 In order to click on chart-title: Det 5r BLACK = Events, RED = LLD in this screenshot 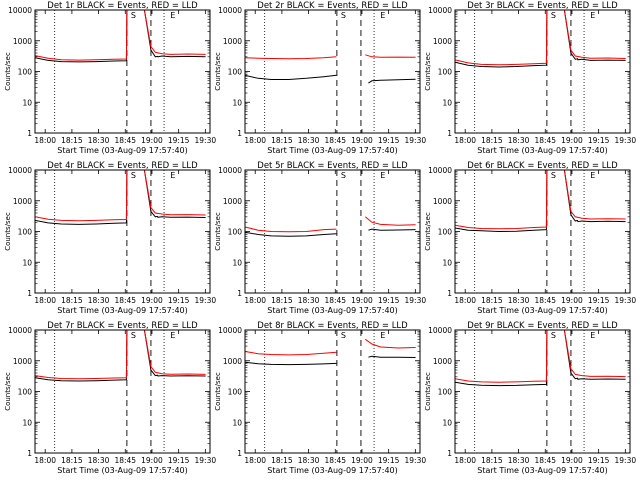, I will do `click(332, 166)`.